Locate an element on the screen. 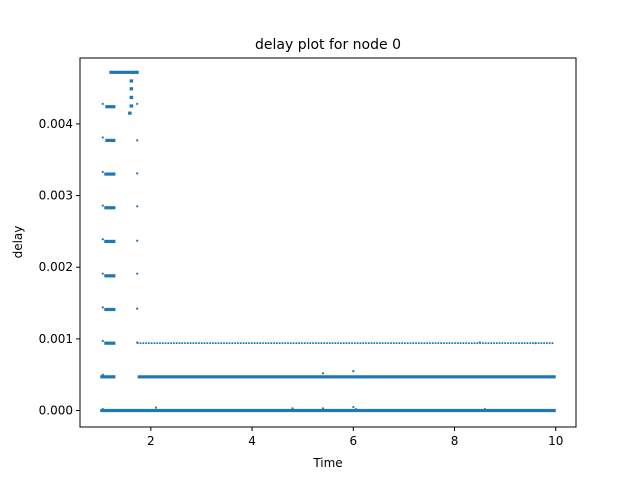  y-tick-label: 0.002 is located at coordinates (56, 267).